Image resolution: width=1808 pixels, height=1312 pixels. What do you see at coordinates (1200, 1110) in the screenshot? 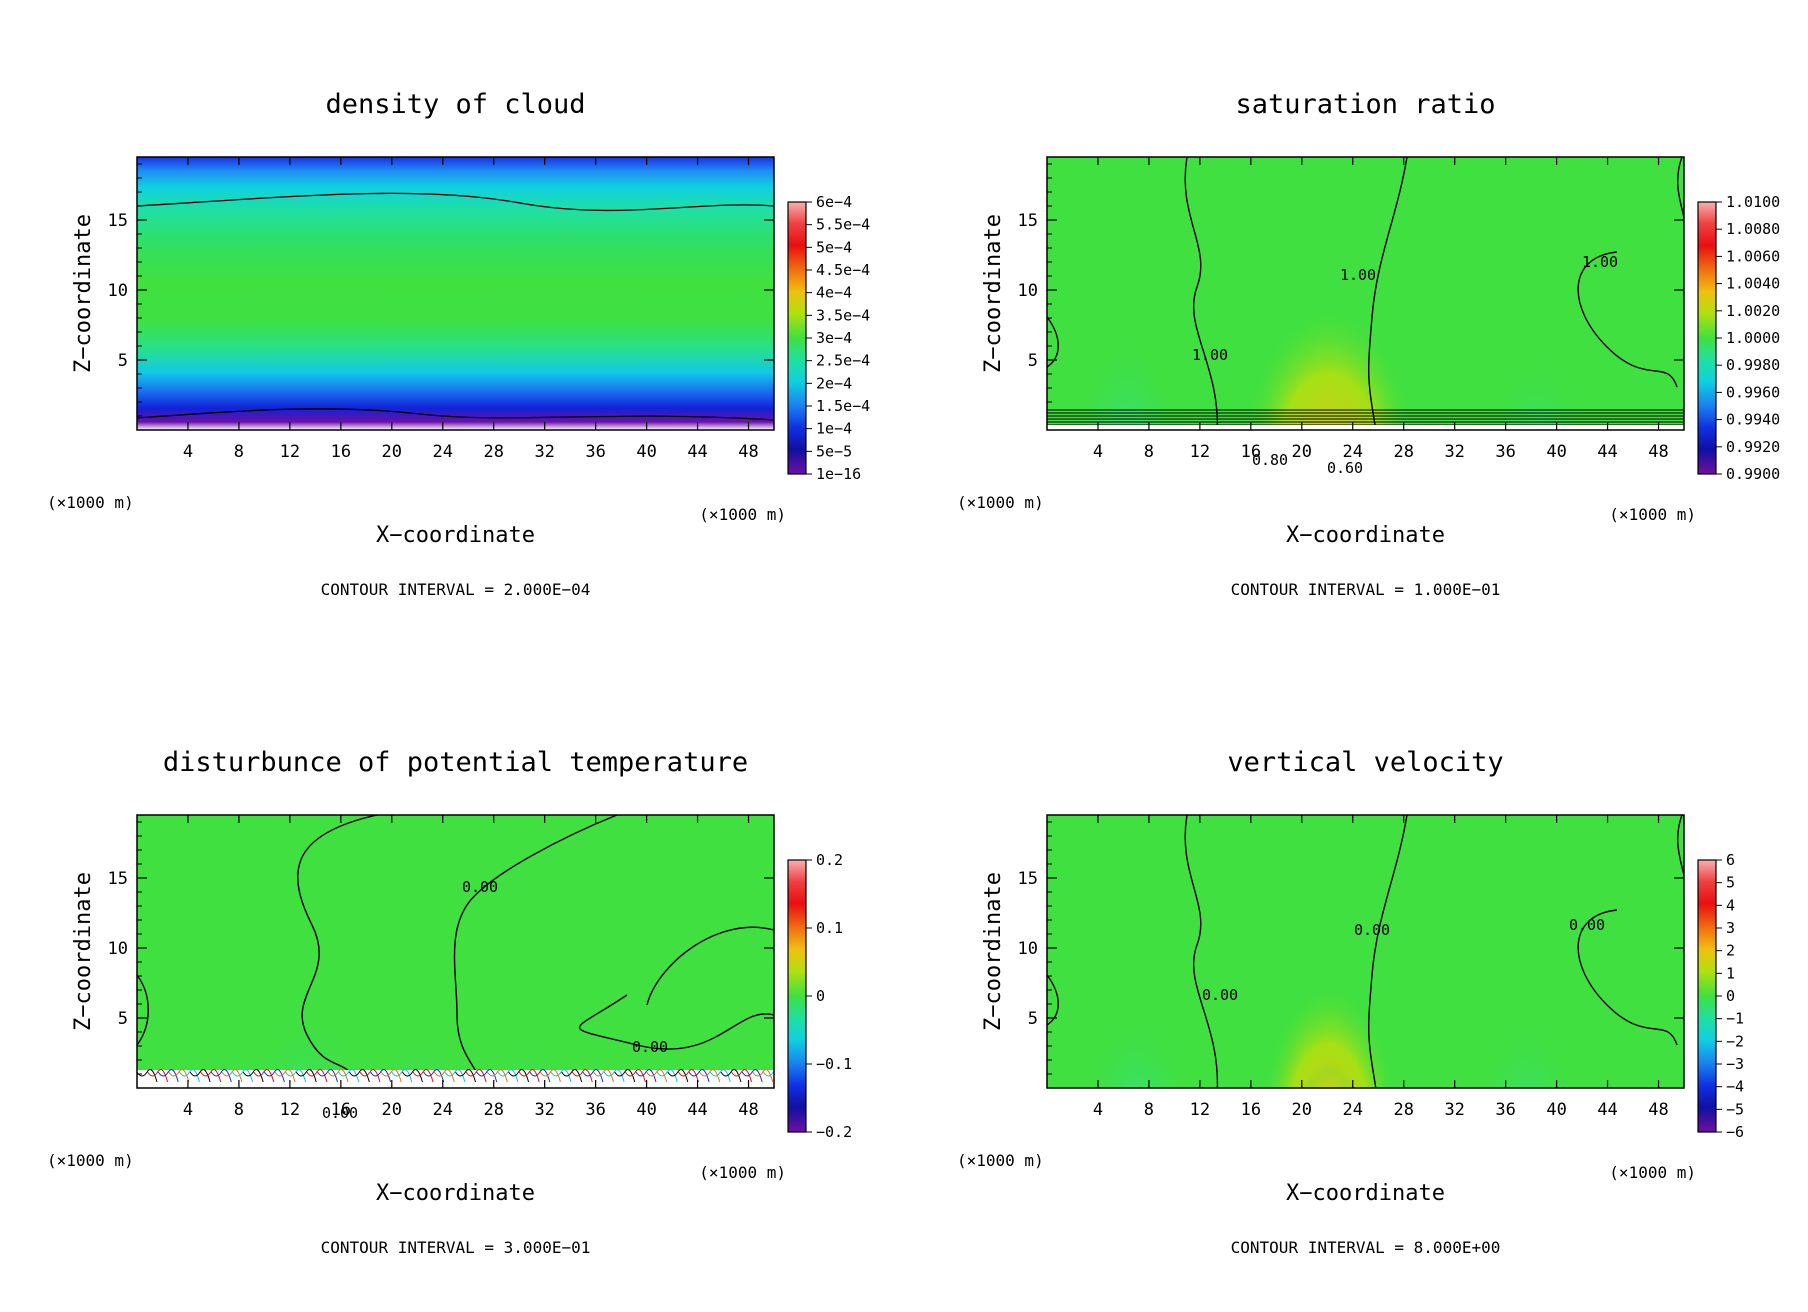
I see `x-tick-label: 12` at bounding box center [1200, 1110].